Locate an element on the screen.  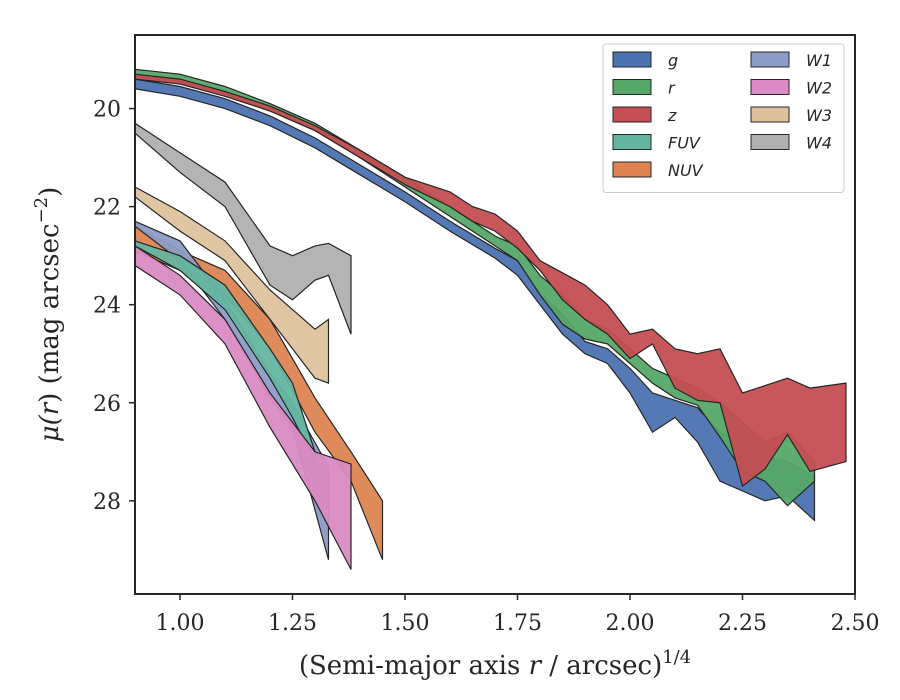
y-tick-label: 28 is located at coordinates (107, 502).